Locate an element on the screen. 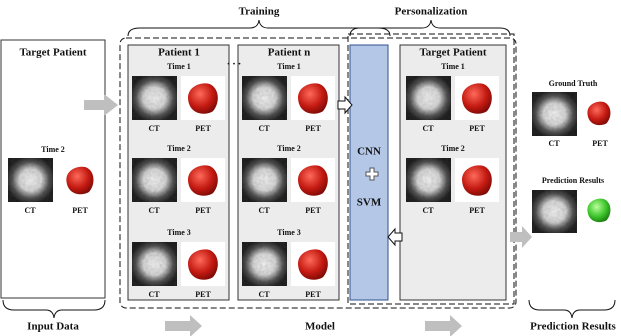 The width and height of the screenshot is (621, 336). label: Prediction Results is located at coordinates (573, 180).